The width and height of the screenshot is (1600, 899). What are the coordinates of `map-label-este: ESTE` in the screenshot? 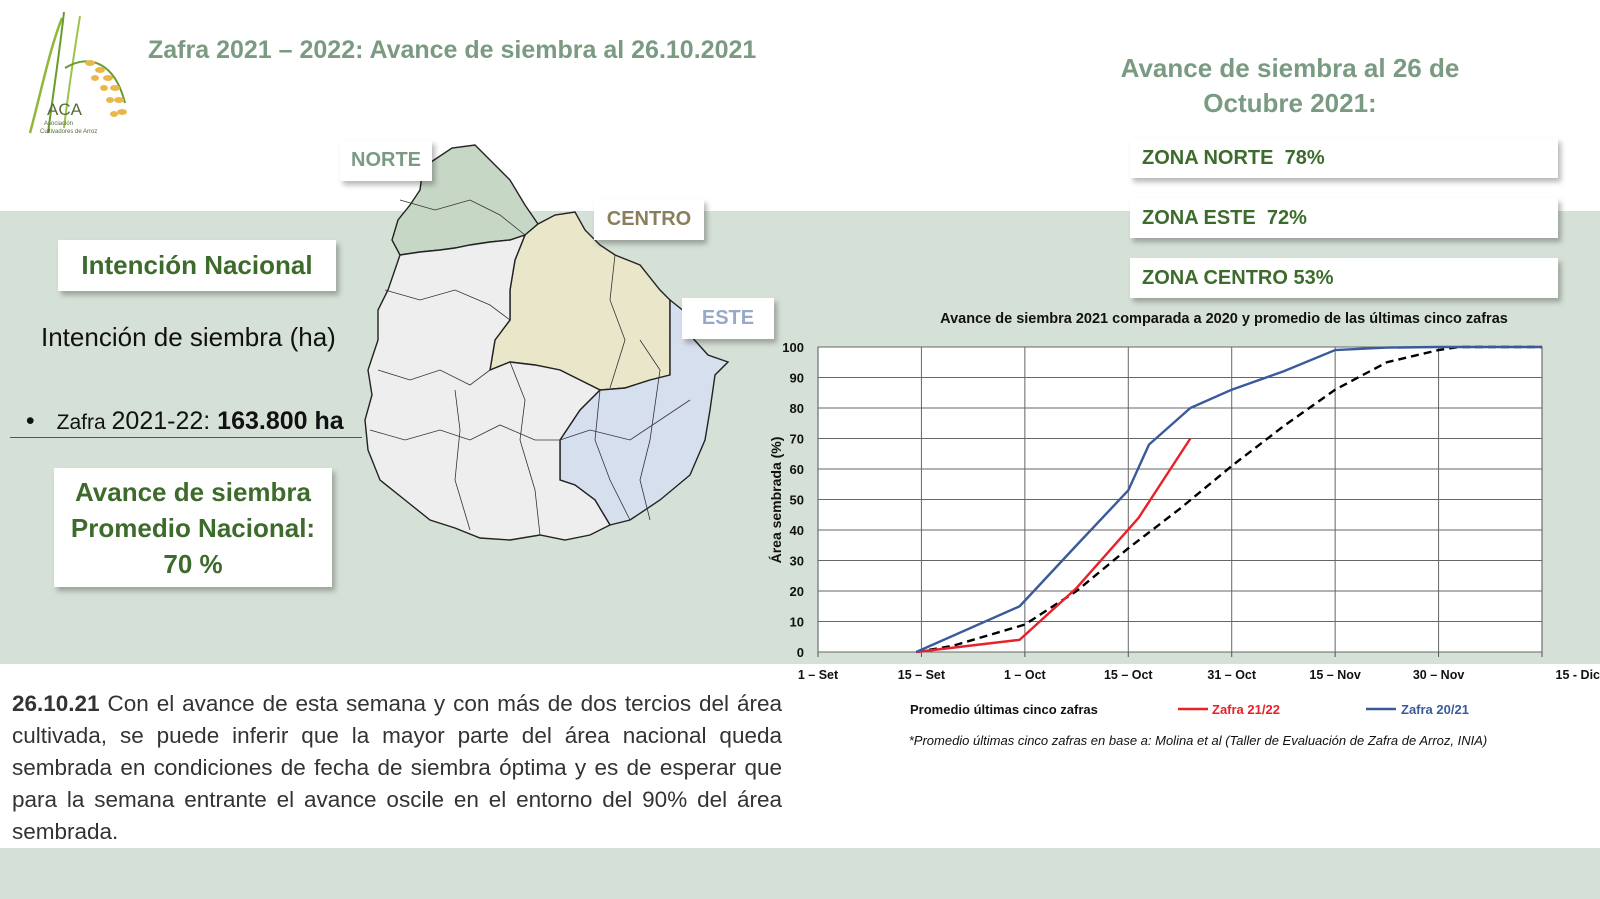 It's located at (728, 318).